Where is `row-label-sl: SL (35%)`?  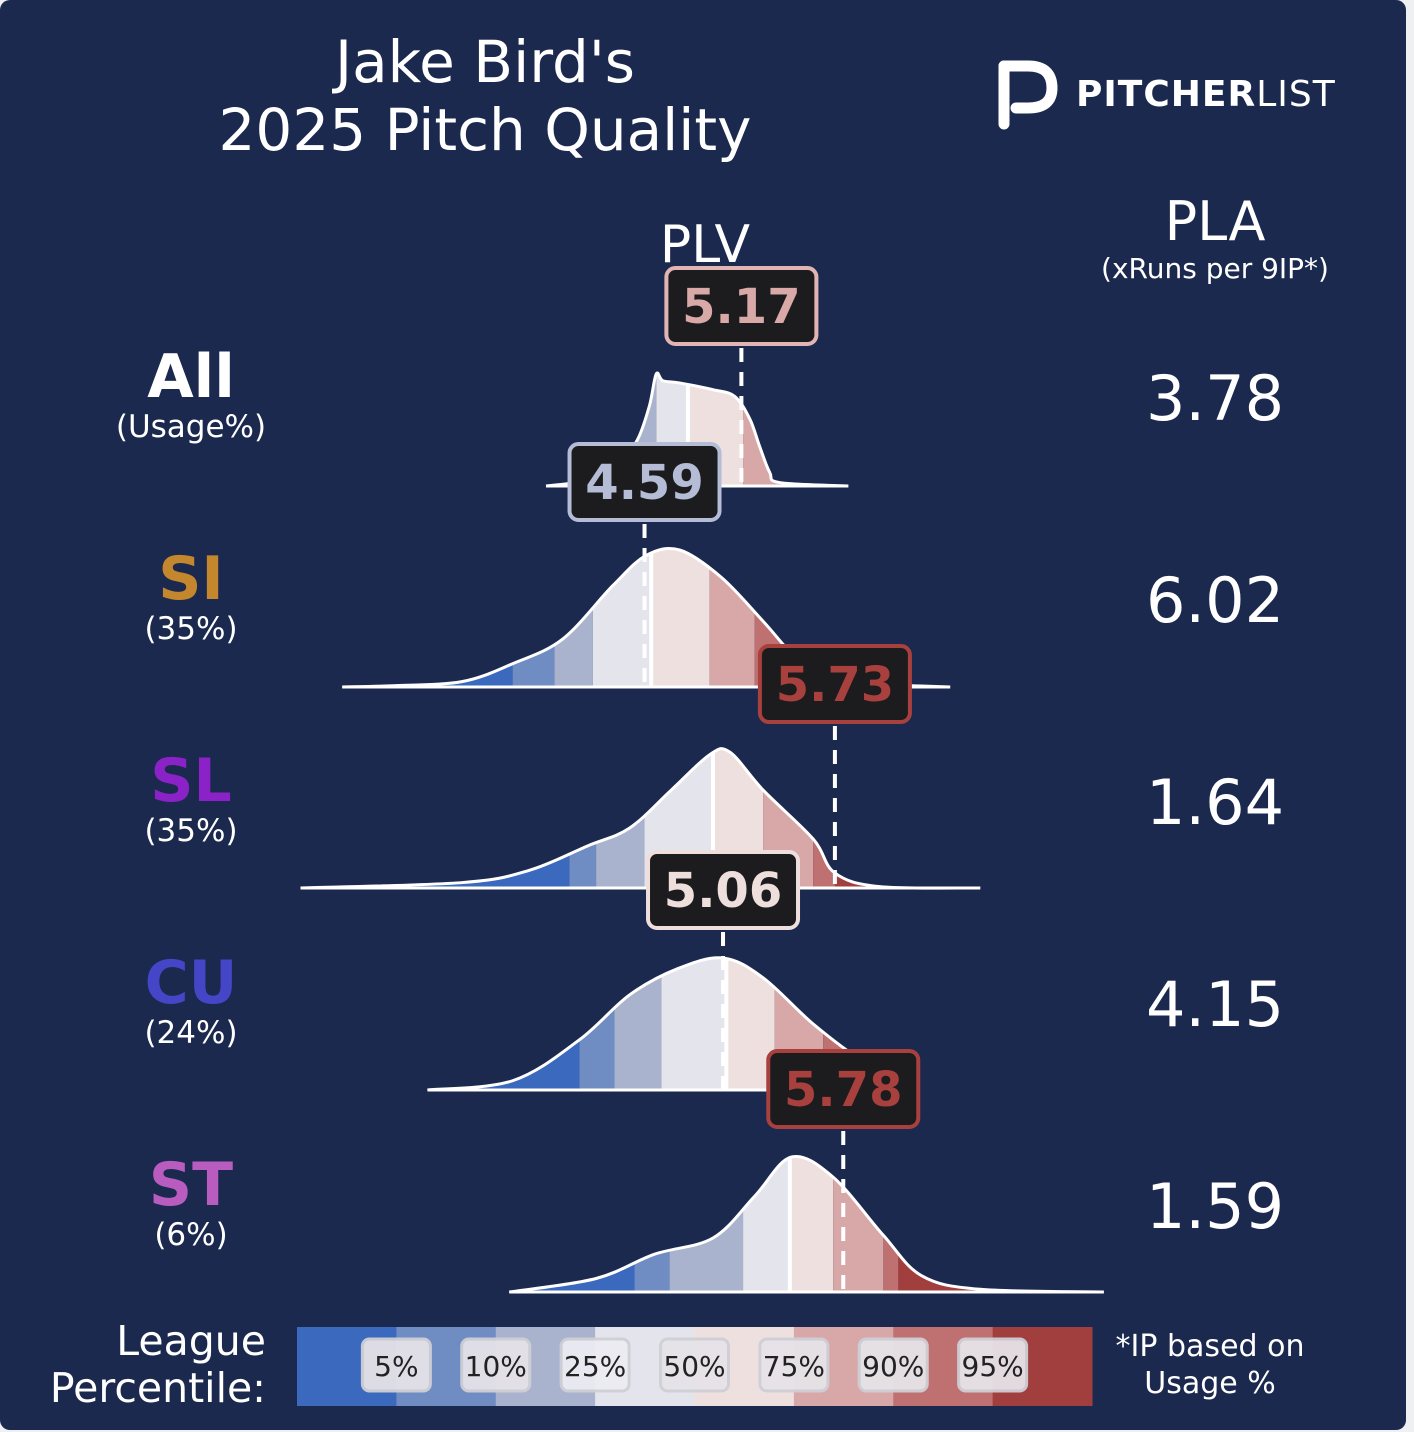 row-label-sl: SL (35%) is located at coordinates (191, 799).